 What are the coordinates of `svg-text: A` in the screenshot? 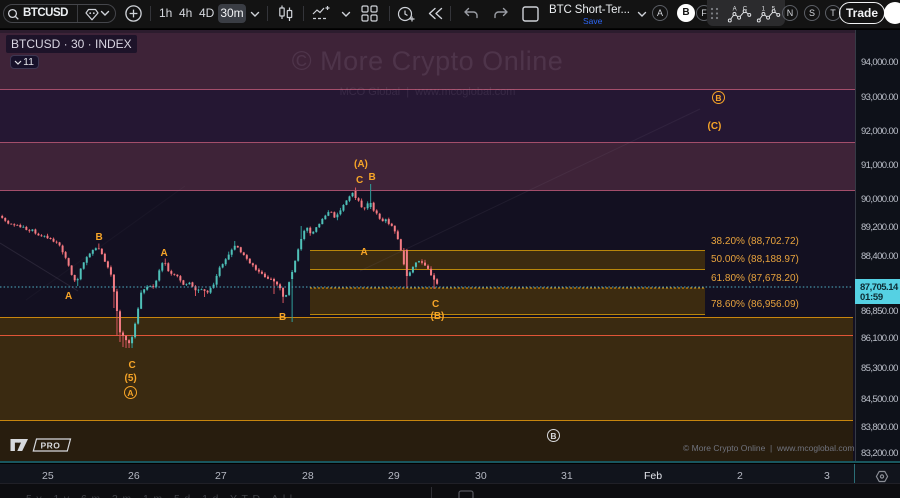 It's located at (735, 9).